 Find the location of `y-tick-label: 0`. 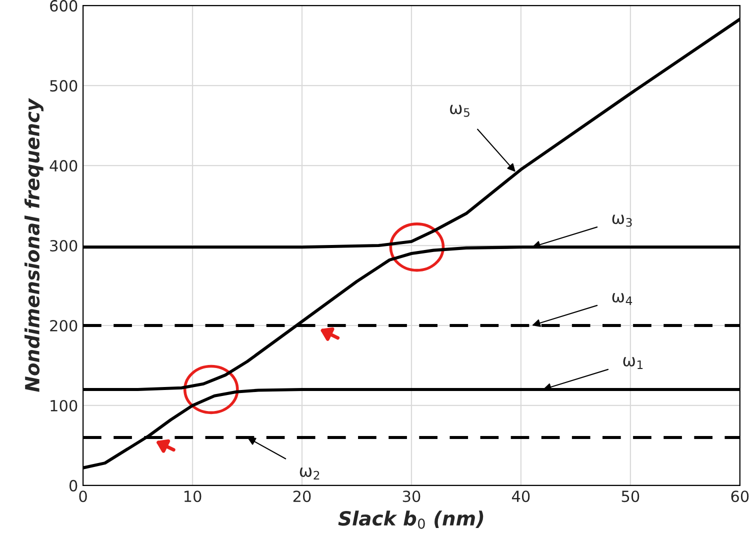

y-tick-label: 0 is located at coordinates (73, 486).